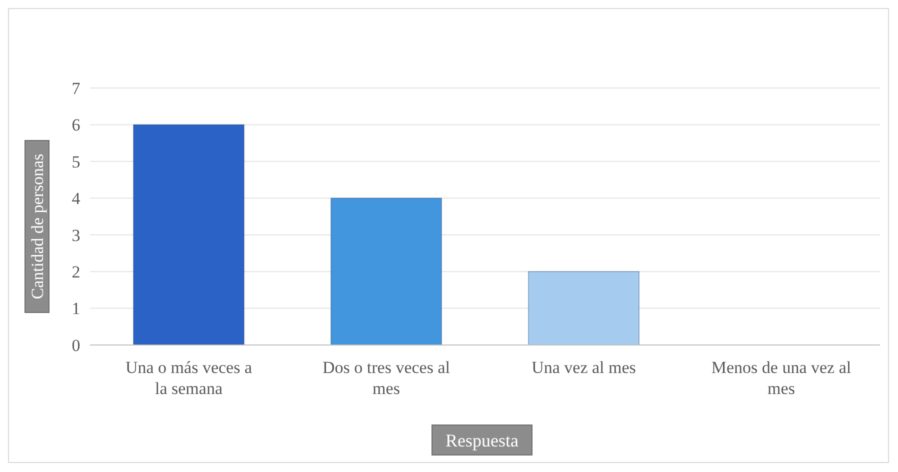 This screenshot has height=472, width=898. Describe the element at coordinates (781, 378) in the screenshot. I see `x-tick-label: Menos de una vez al mes` at that location.